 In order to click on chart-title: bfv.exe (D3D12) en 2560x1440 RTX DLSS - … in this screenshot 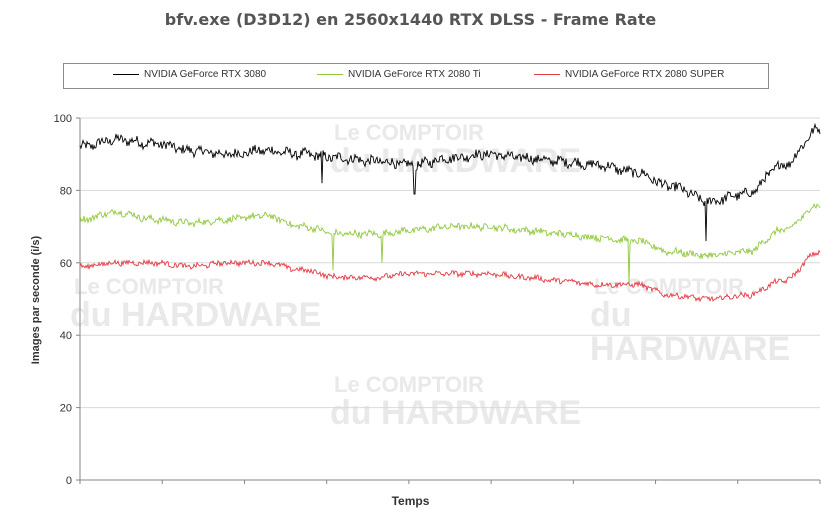, I will do `click(410, 19)`.